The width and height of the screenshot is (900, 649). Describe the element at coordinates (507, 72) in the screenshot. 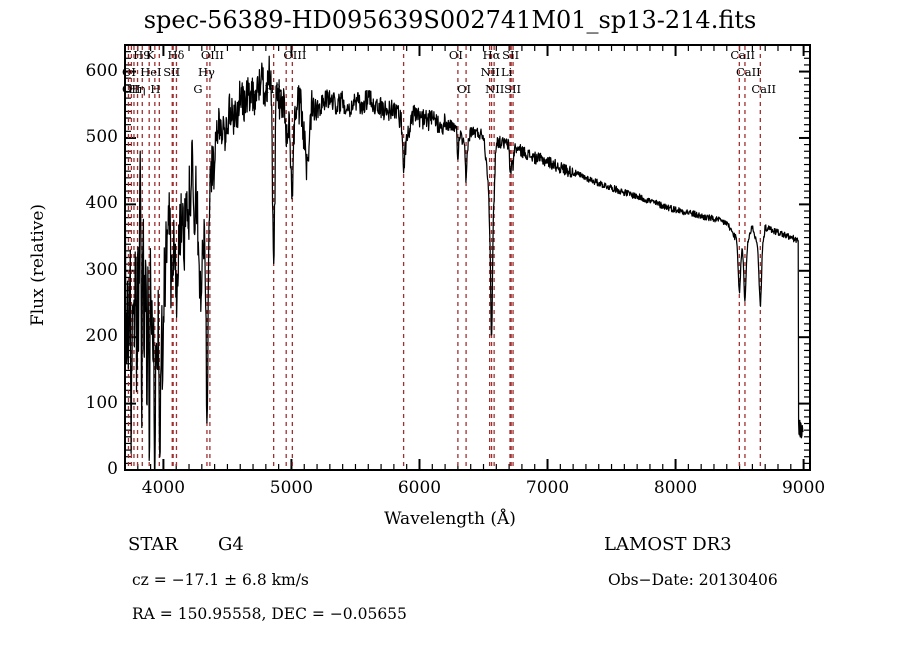

I see `spectral-line-label: Li` at that location.